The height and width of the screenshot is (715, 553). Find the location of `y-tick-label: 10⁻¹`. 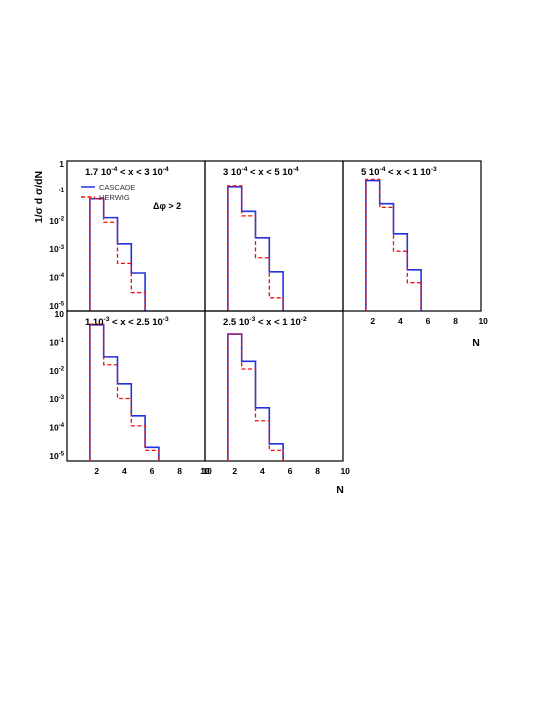

y-tick-label: 10⁻¹ is located at coordinates (56, 342).